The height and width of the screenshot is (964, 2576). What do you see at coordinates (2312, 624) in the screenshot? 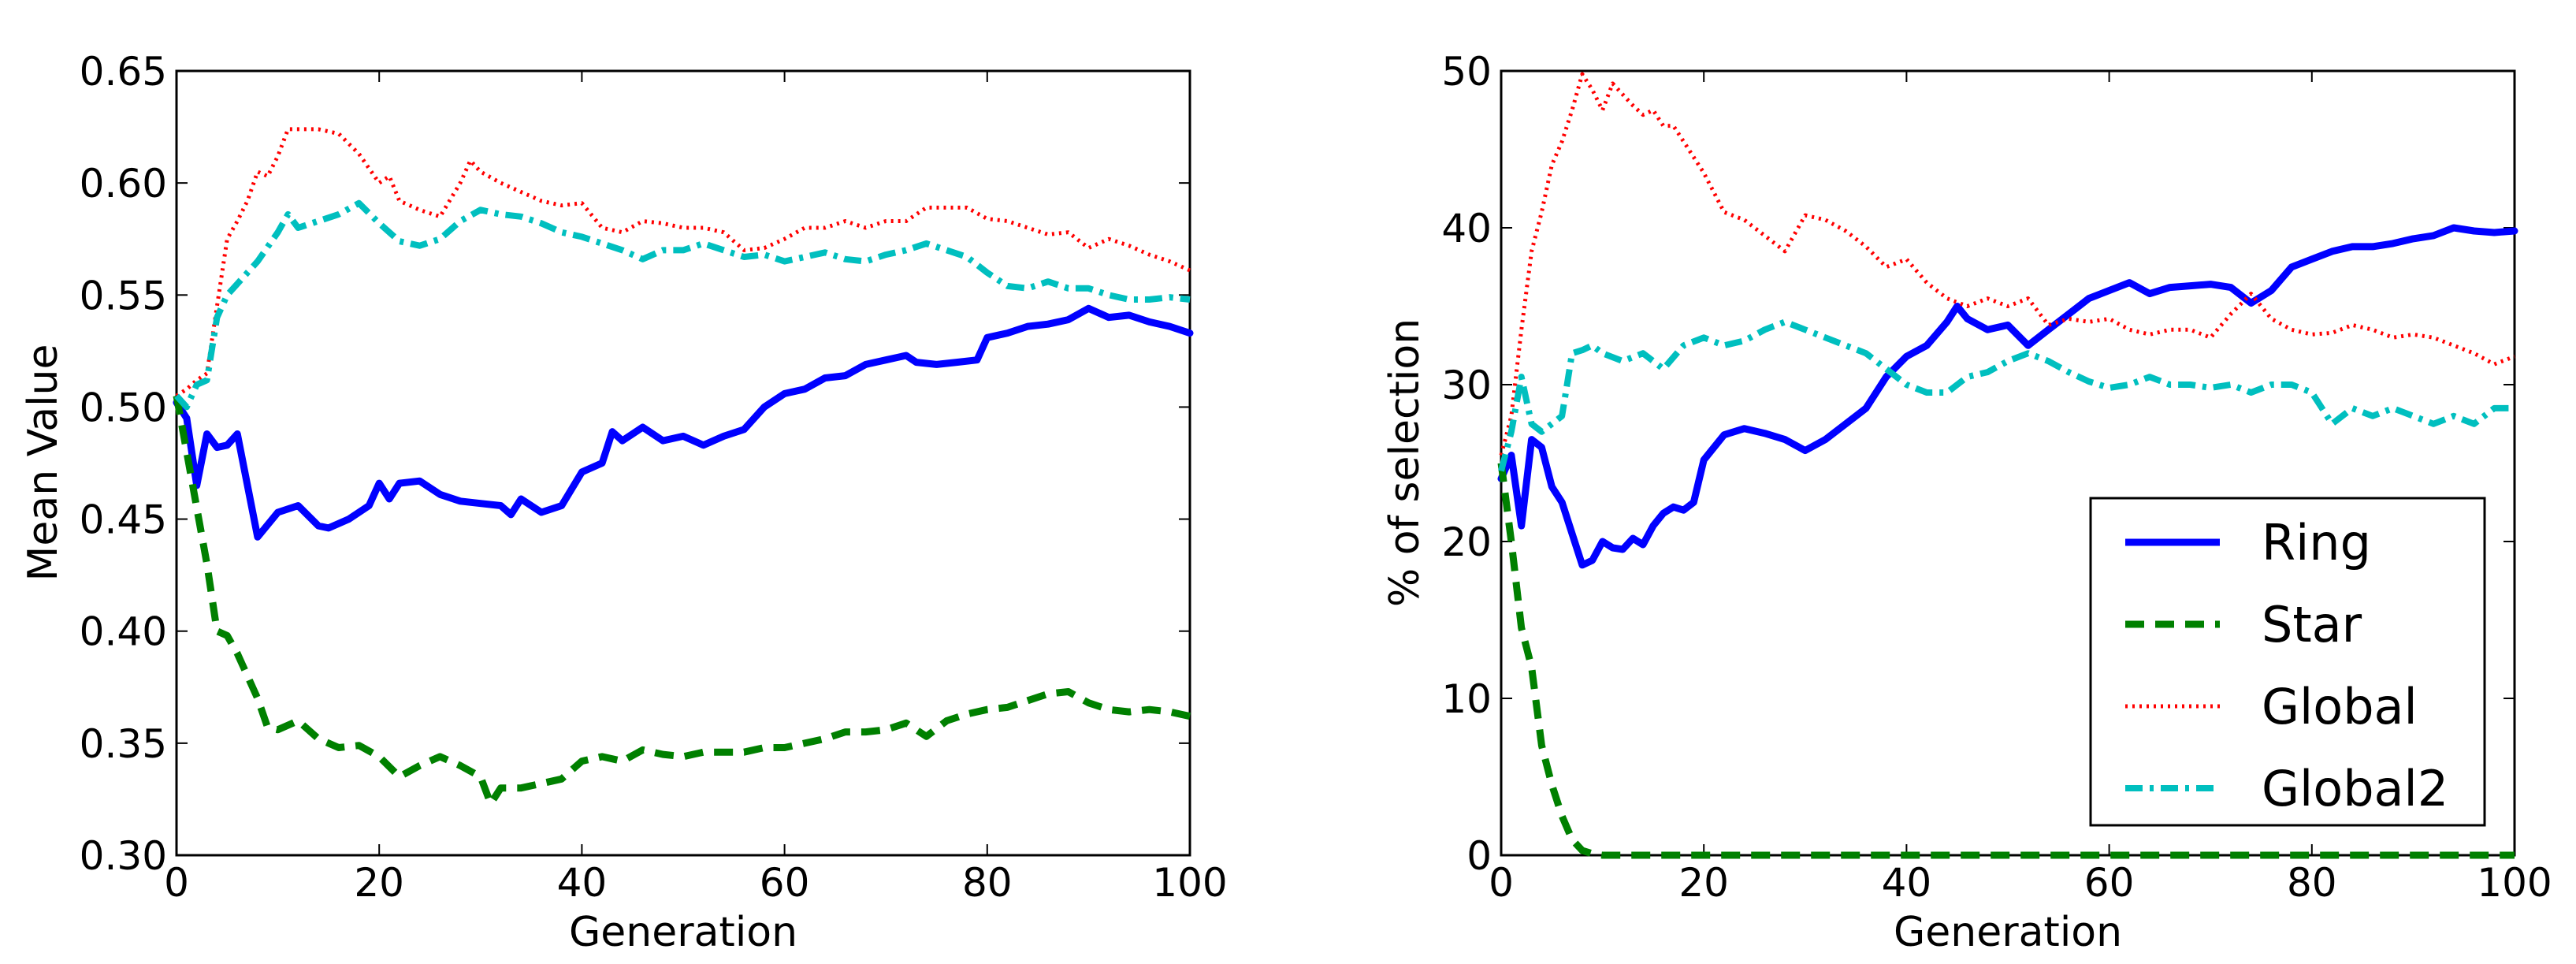
I see `legend-label-star: Star` at bounding box center [2312, 624].